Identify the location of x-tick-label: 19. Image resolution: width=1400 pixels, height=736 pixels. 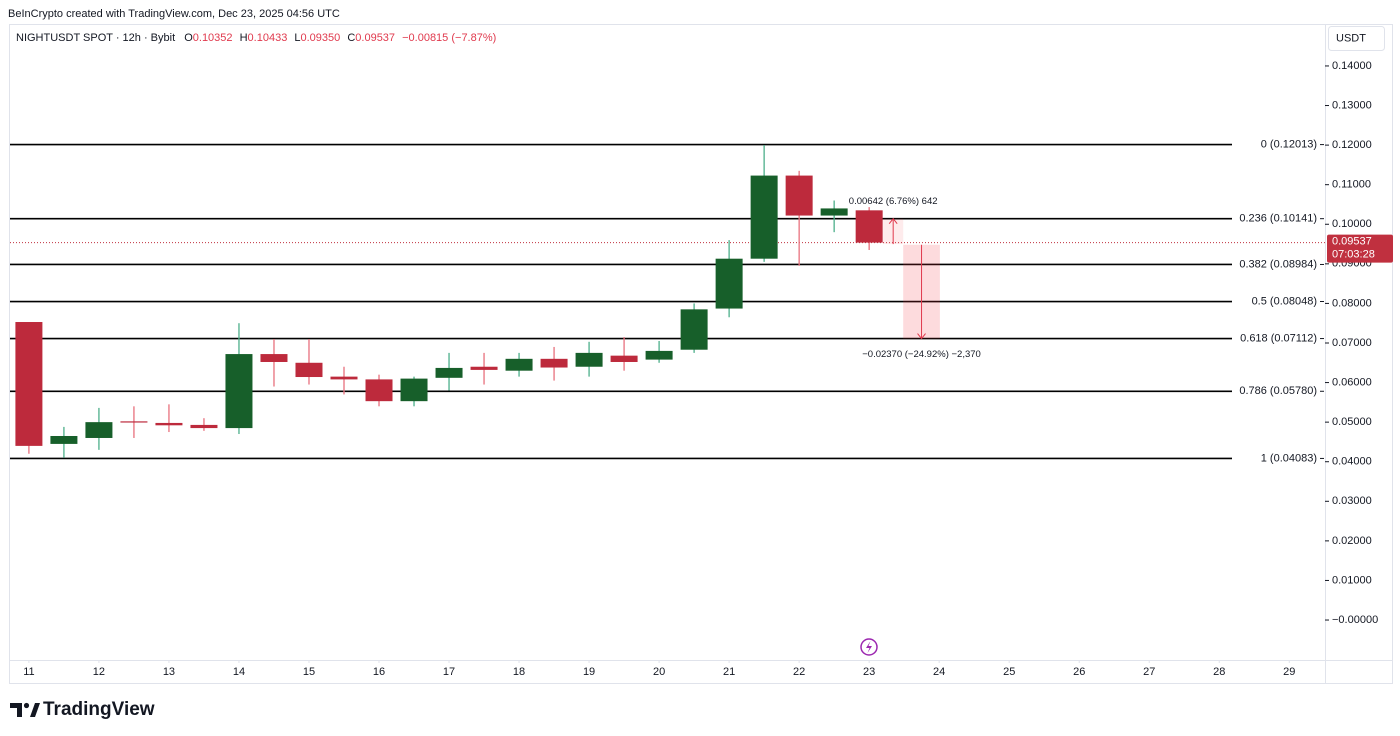
(589, 672).